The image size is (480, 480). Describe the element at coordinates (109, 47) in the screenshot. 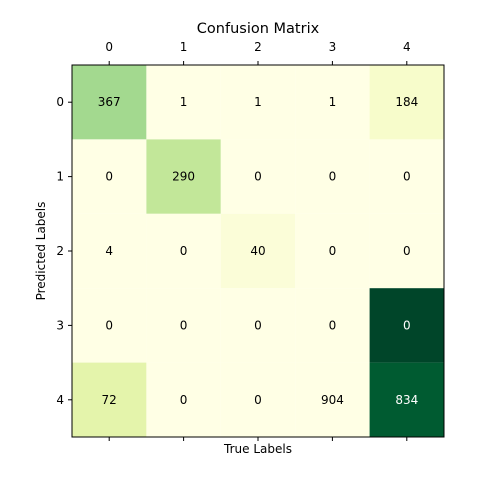

I see `x-tick-label: 0` at that location.